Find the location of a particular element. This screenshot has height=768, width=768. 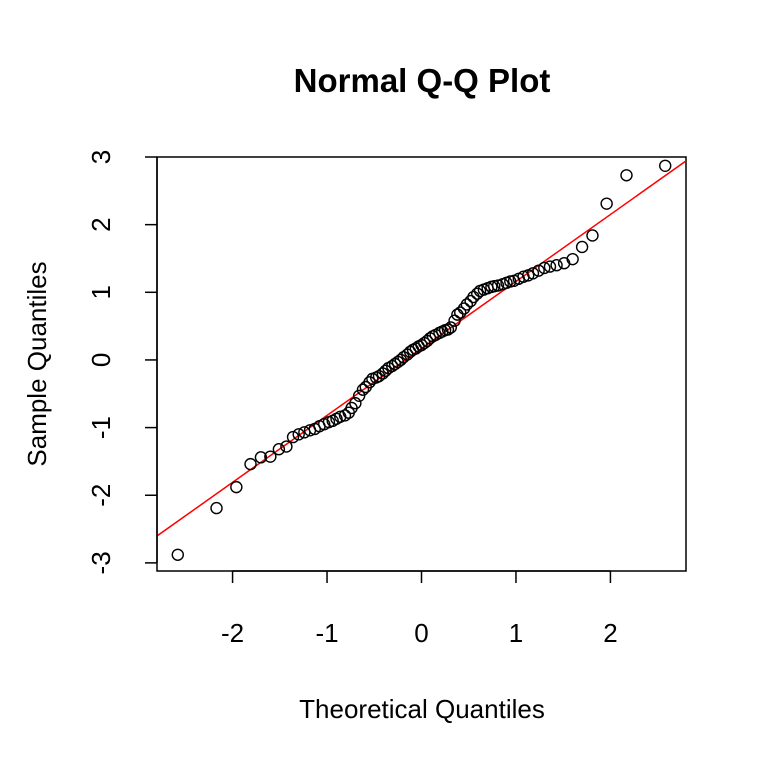

y-axis-label: Sample Quantiles is located at coordinates (37, 363).